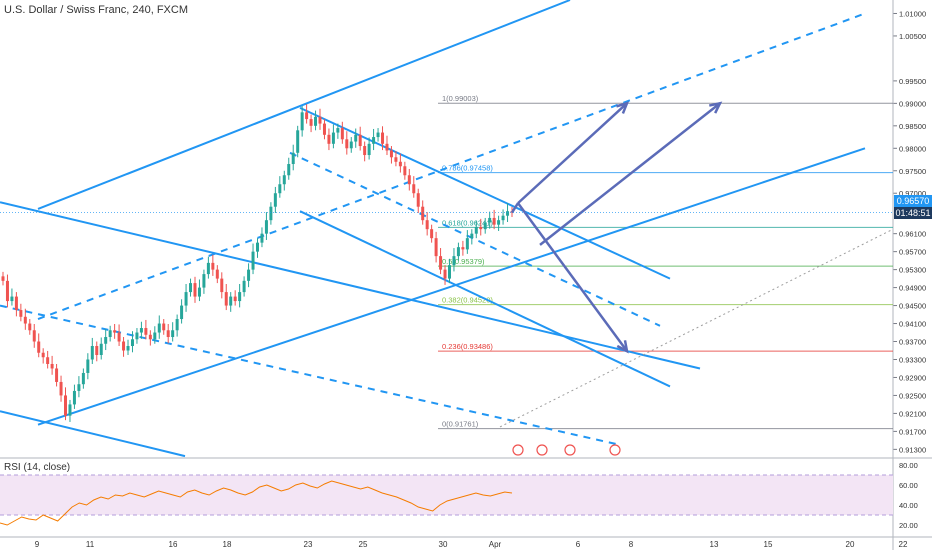 This screenshot has width=932, height=550. I want to click on price-axis-label: 0.95700, so click(912, 252).